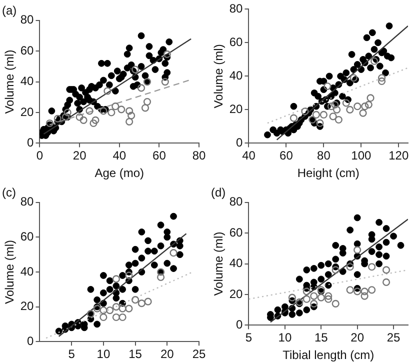 This screenshot has width=418, height=364. Describe the element at coordinates (27, 81) in the screenshot. I see `y-tick-label: 40` at that location.